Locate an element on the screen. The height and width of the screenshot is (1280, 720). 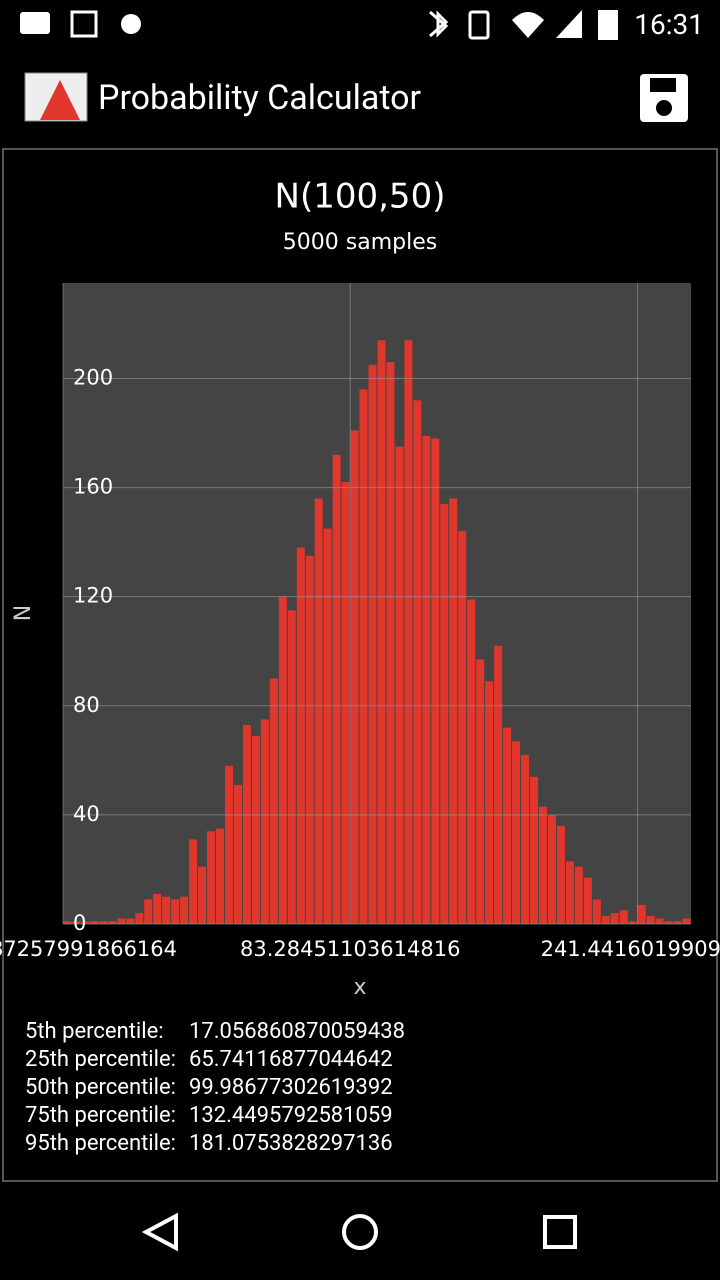
percentile-row: 25th percentile: 65.74116877044642 is located at coordinates (215, 1060).